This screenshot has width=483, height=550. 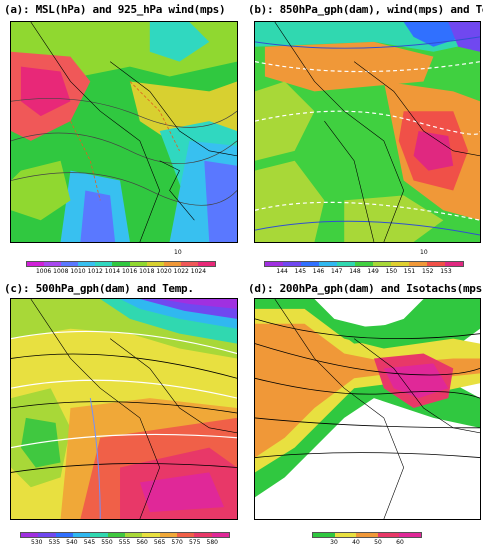 What do you see at coordinates (194, 542) in the screenshot?
I see `cb-c-label: 575` at bounding box center [194, 542].